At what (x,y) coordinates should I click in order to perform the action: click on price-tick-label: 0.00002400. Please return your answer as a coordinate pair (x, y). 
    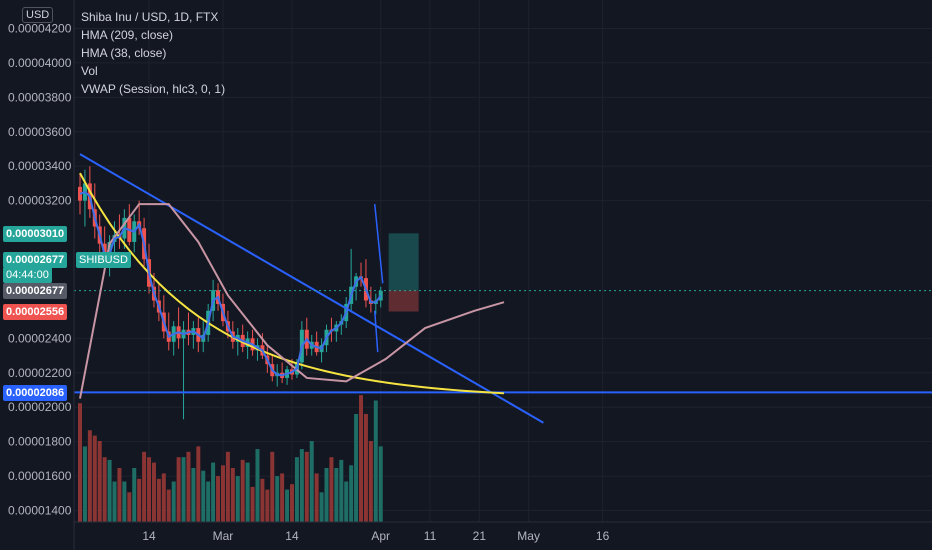
    Looking at the image, I should click on (40, 338).